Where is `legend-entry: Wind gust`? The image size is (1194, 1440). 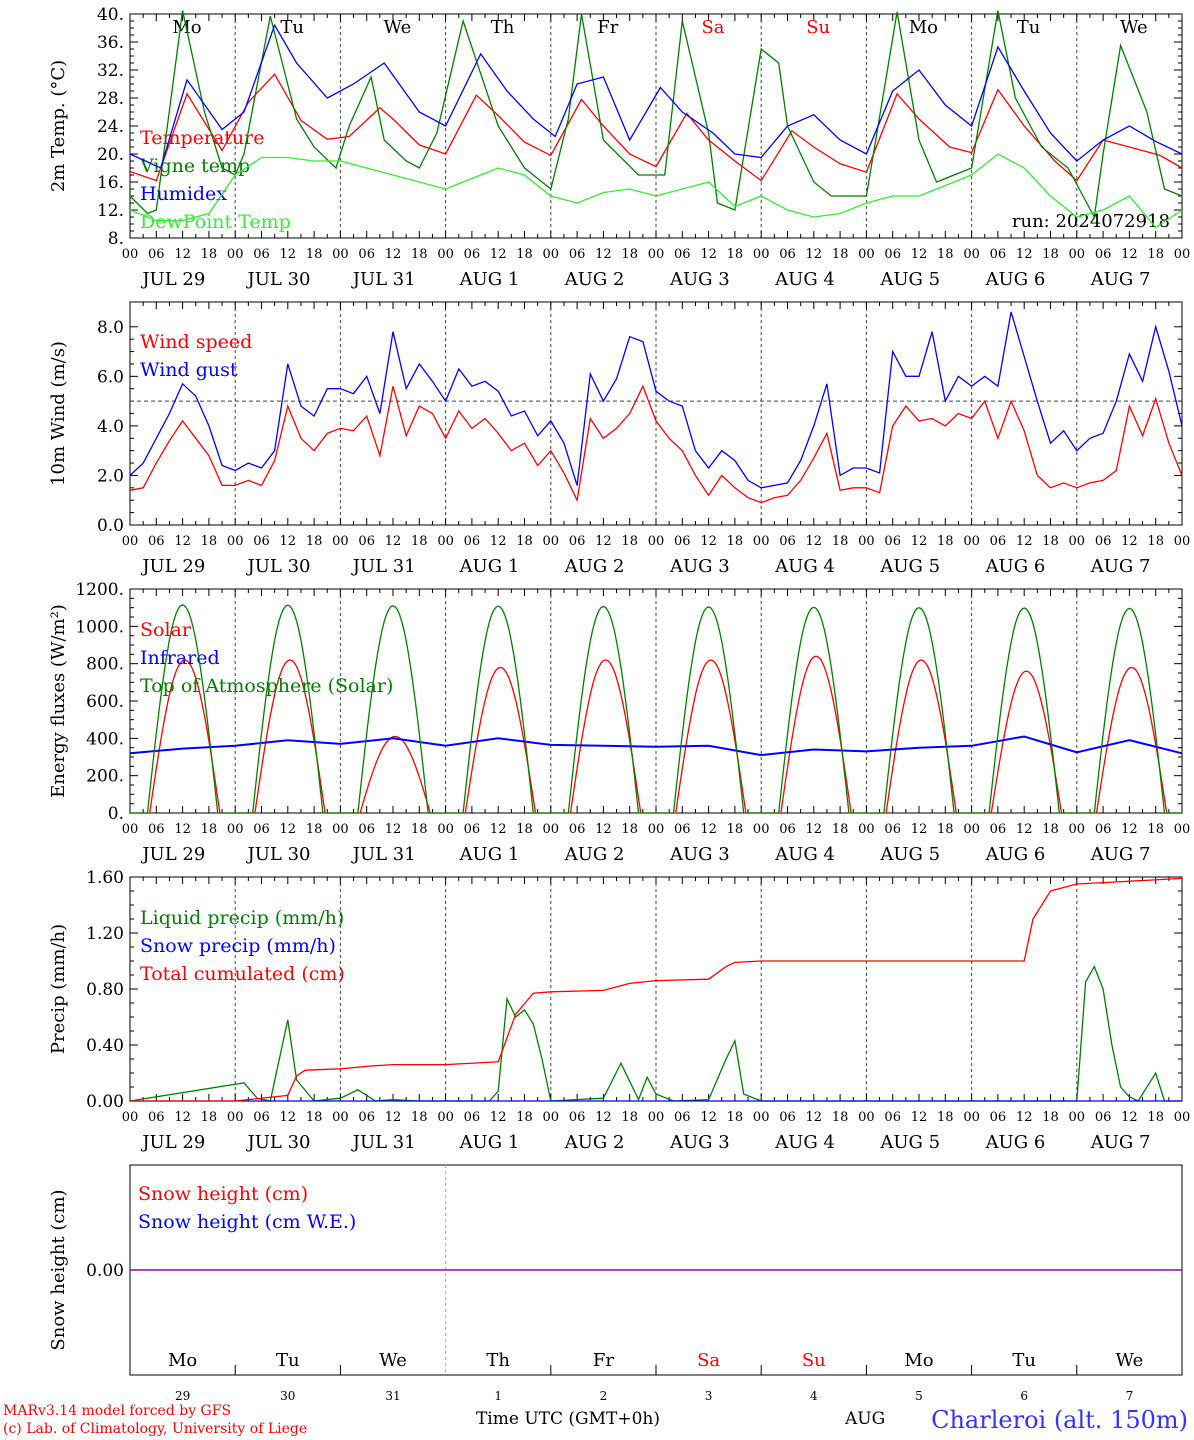
legend-entry: Wind gust is located at coordinates (189, 370).